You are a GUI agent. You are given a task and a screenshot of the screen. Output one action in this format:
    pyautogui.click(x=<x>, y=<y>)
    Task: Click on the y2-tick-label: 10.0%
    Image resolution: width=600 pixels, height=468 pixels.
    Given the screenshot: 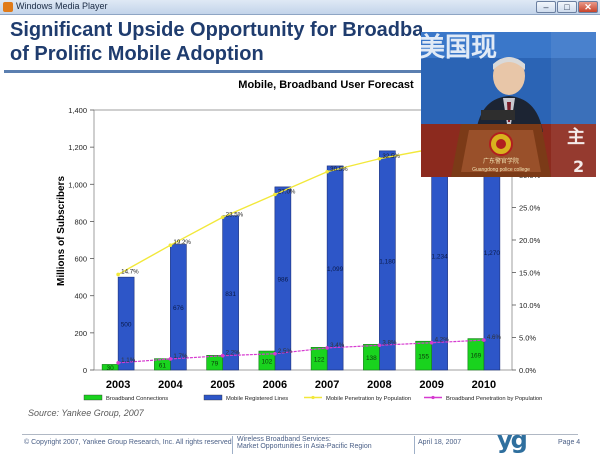 What is the action you would take?
    pyautogui.click(x=530, y=305)
    